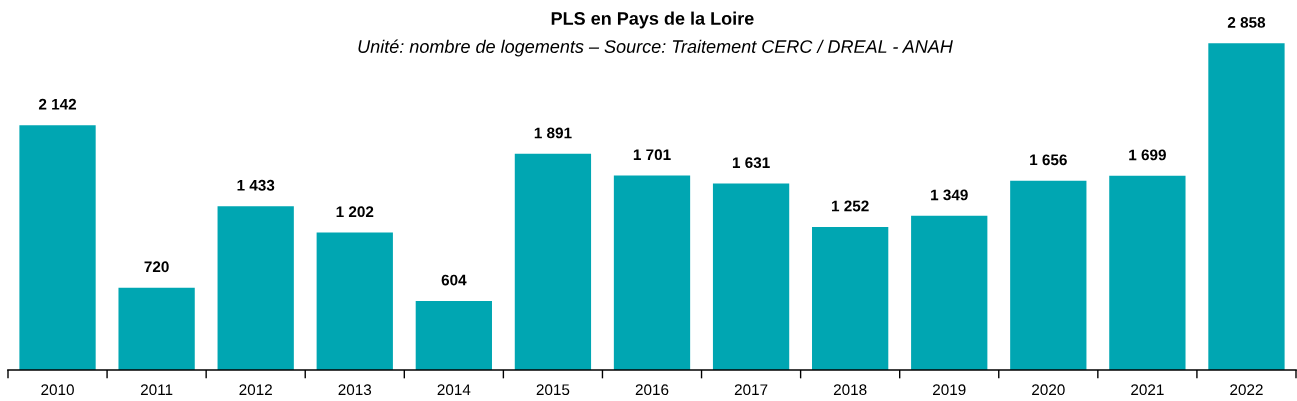 The height and width of the screenshot is (401, 1297). Describe the element at coordinates (652, 155) in the screenshot. I see `data-label: 1 701` at that location.